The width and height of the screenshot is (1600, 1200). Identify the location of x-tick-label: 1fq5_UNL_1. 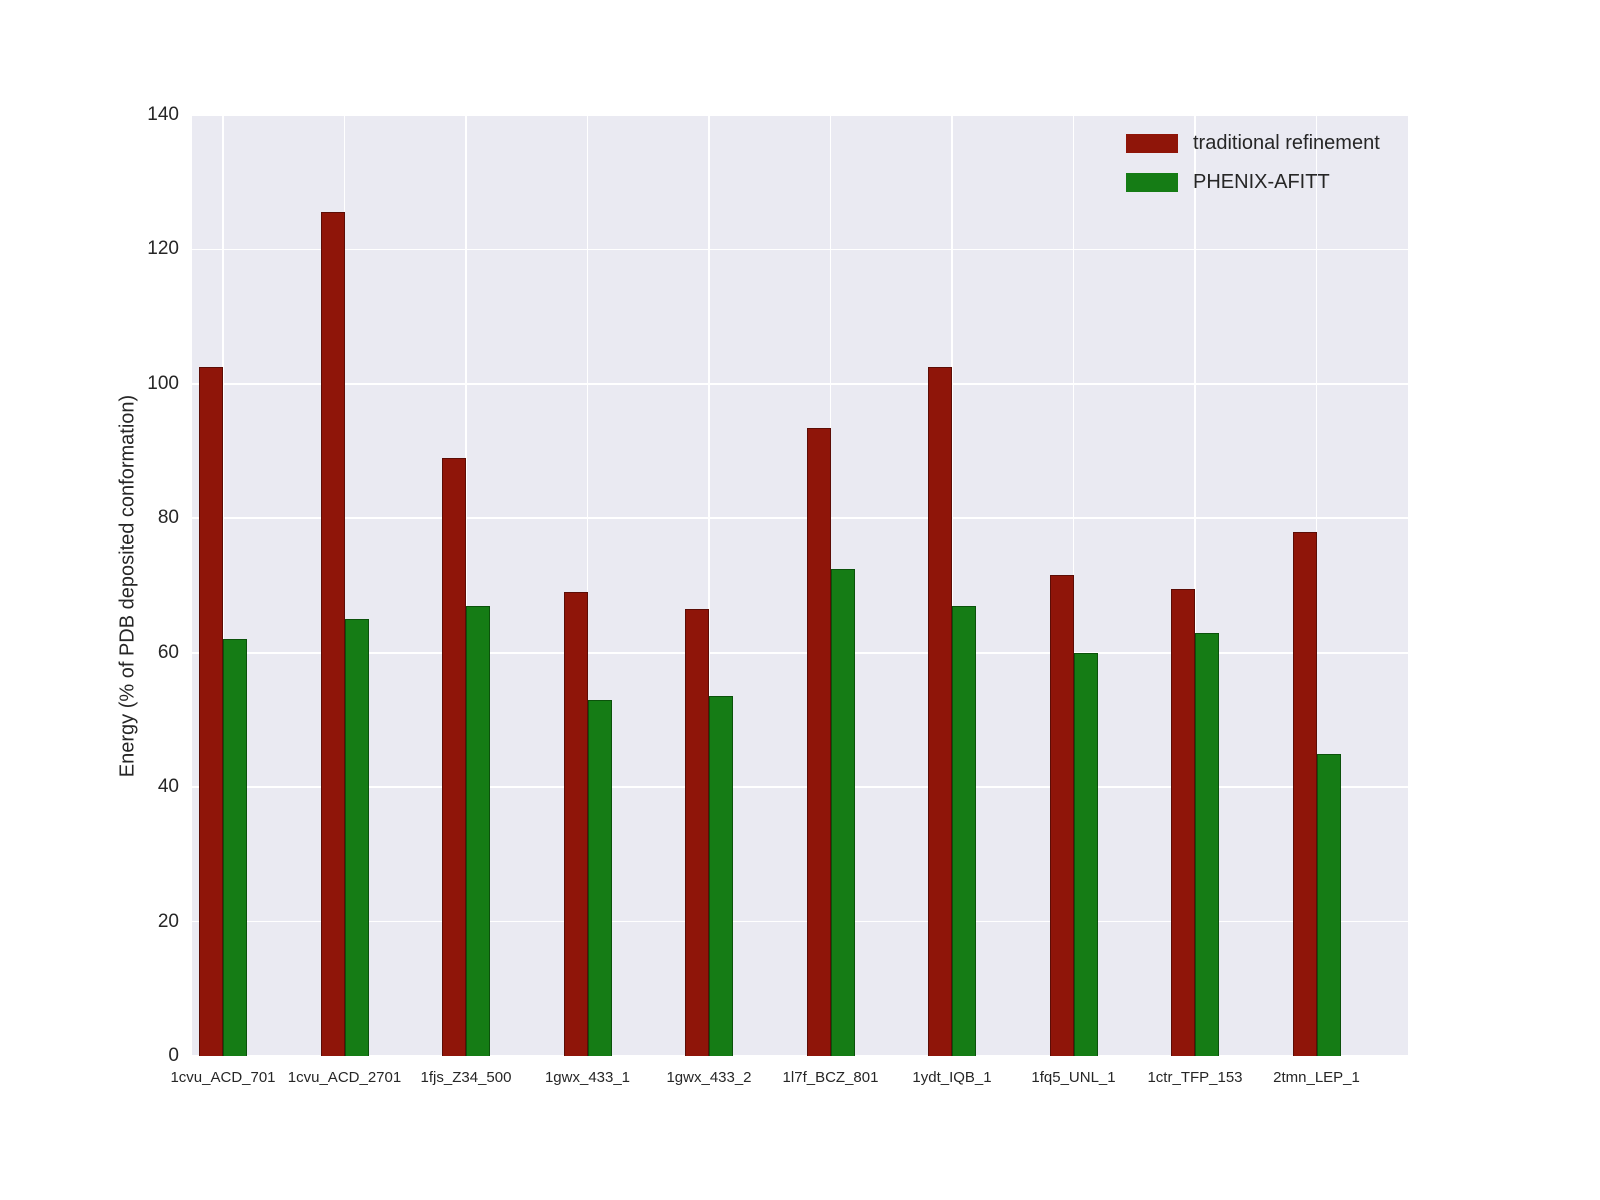
(1073, 1077).